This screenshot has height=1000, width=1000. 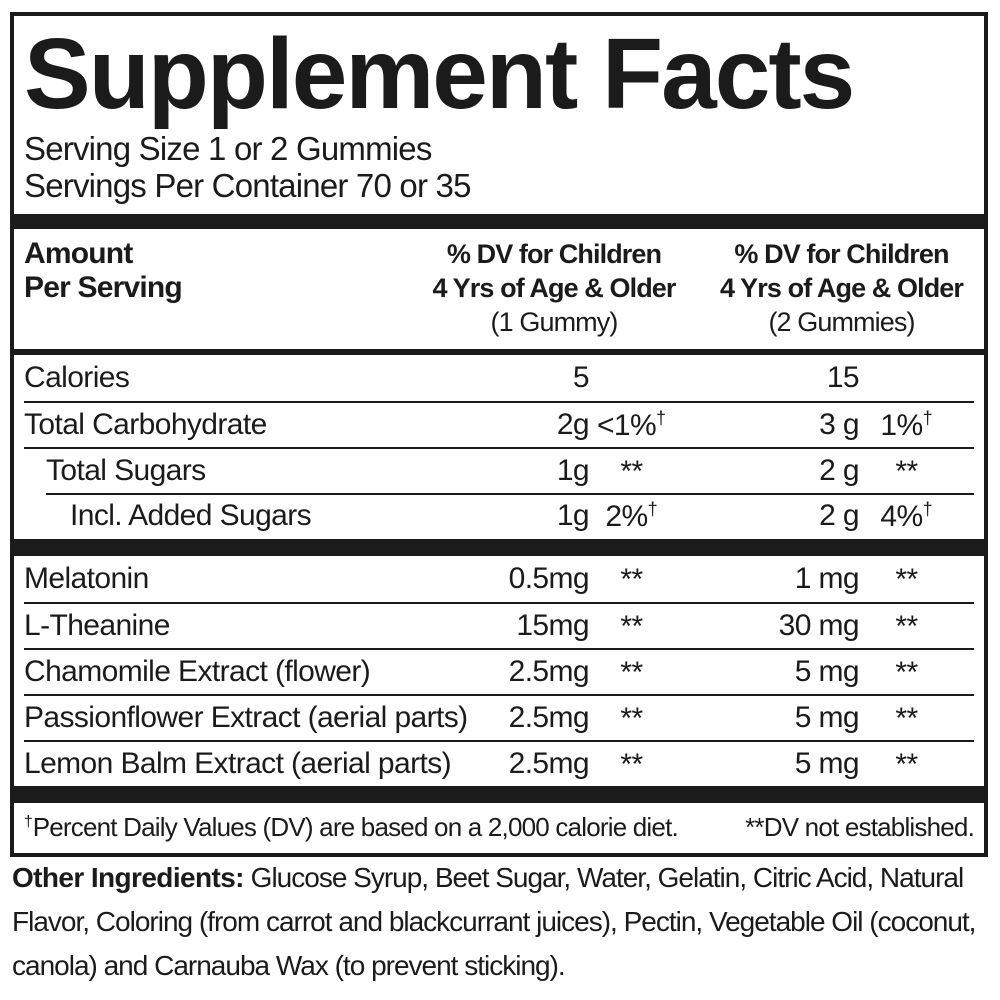 What do you see at coordinates (549, 578) in the screenshot?
I see `amount-col1: 0.5mg` at bounding box center [549, 578].